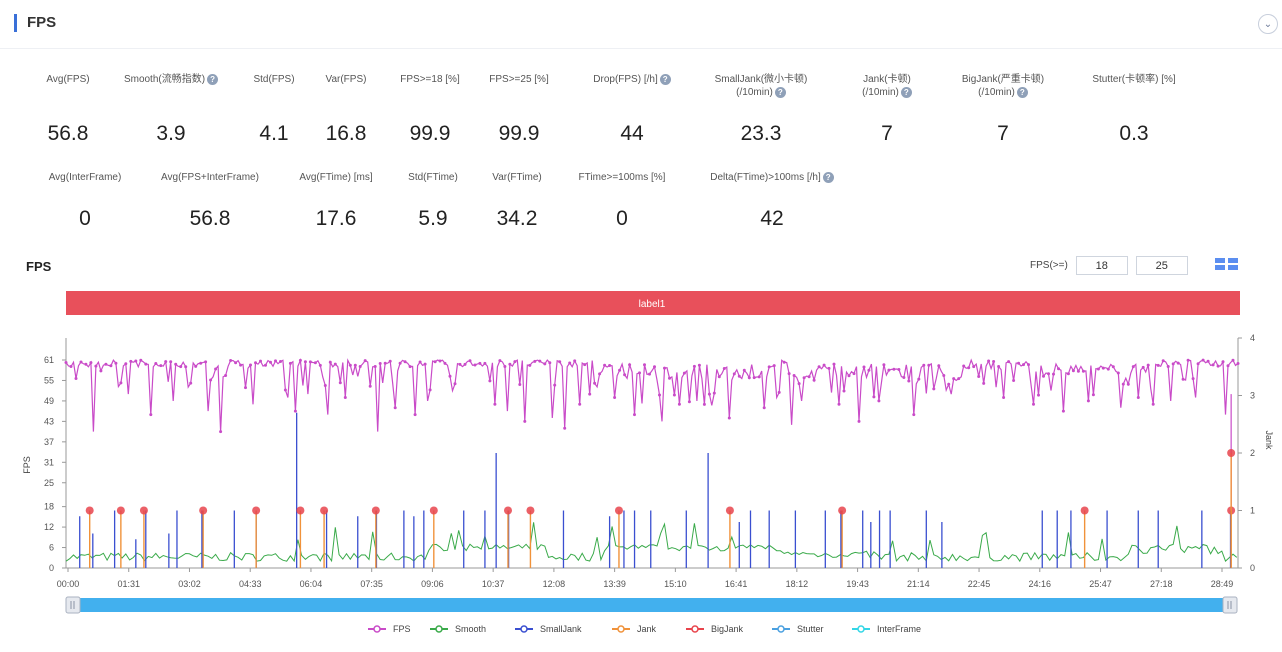  Describe the element at coordinates (68, 584) in the screenshot. I see `x-tick-label: 00:00` at that location.